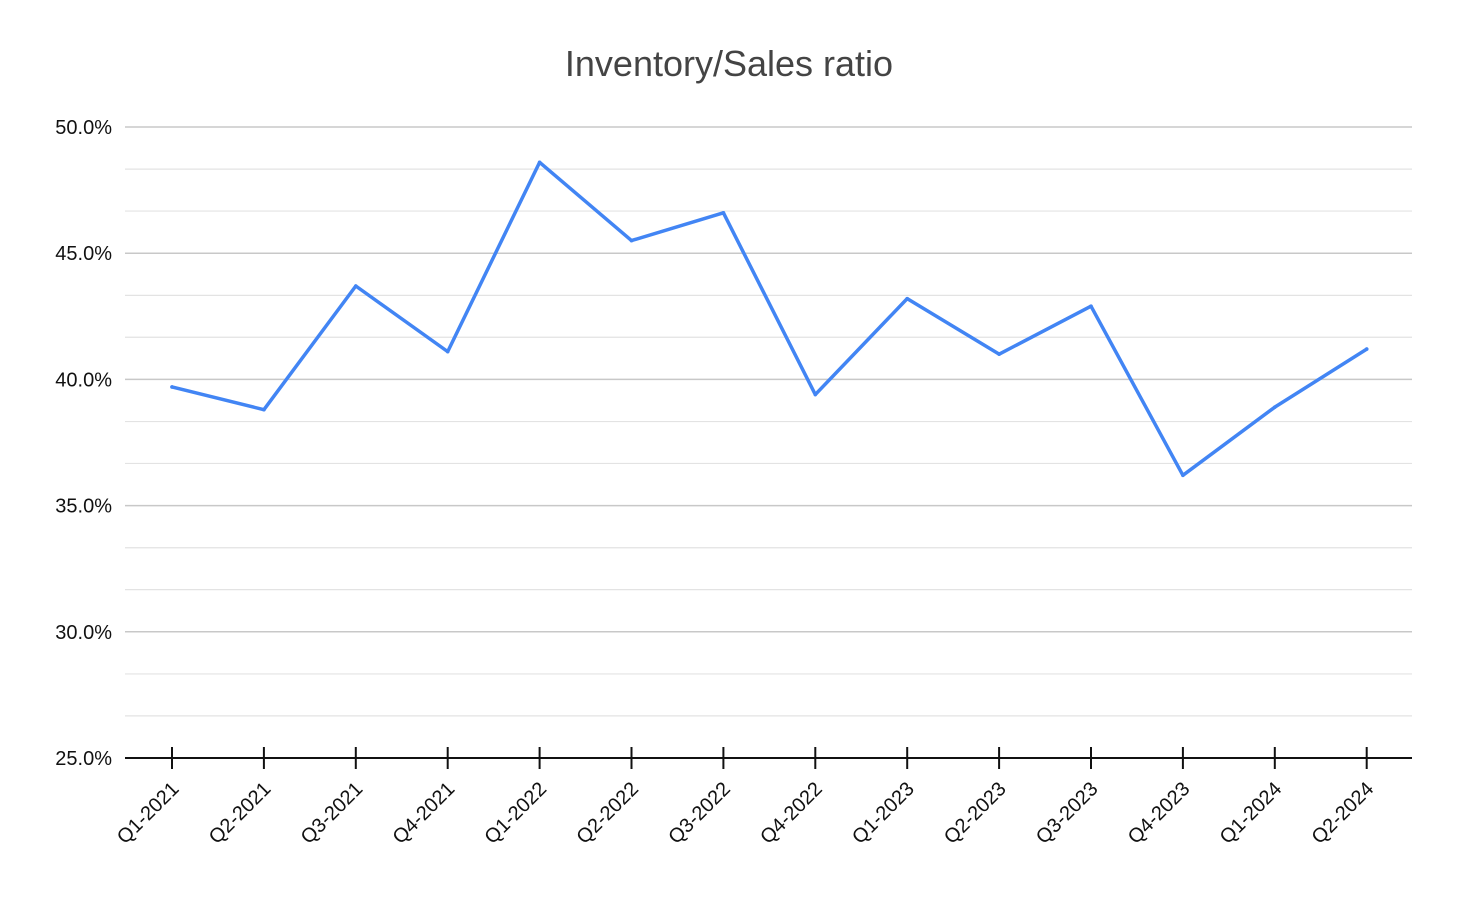  I want to click on x-tick-label: Q4-2022, so click(791, 813).